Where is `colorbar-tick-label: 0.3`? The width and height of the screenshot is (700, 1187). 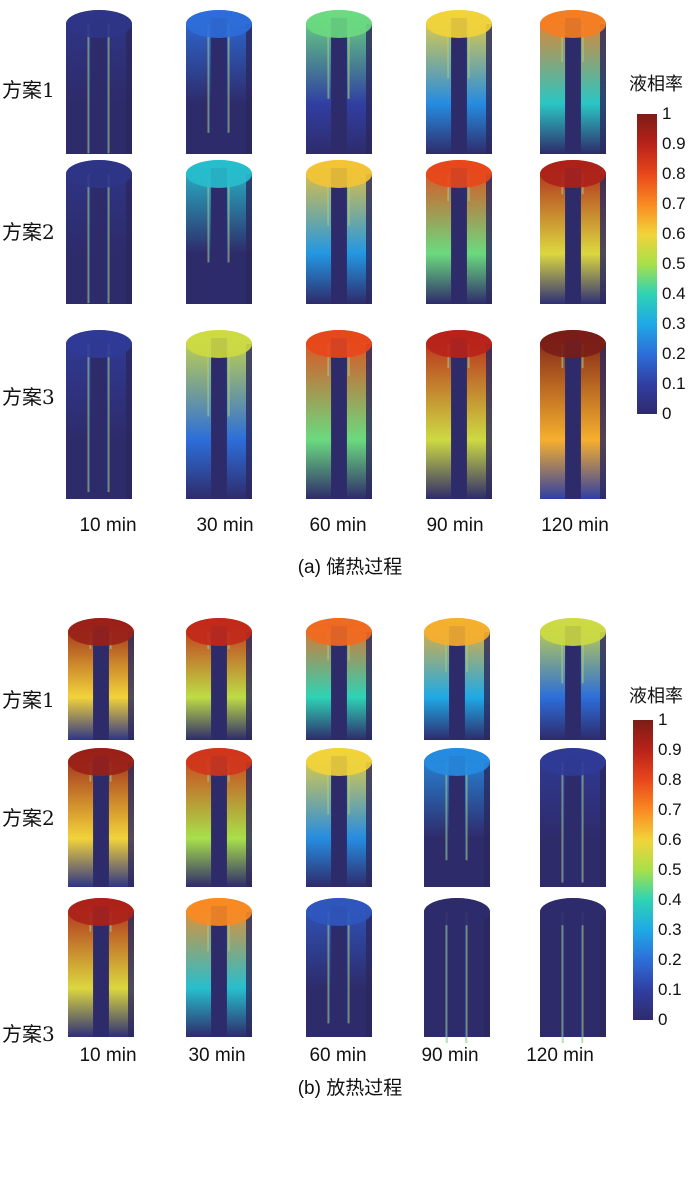 colorbar-tick-label: 0.3 is located at coordinates (674, 323).